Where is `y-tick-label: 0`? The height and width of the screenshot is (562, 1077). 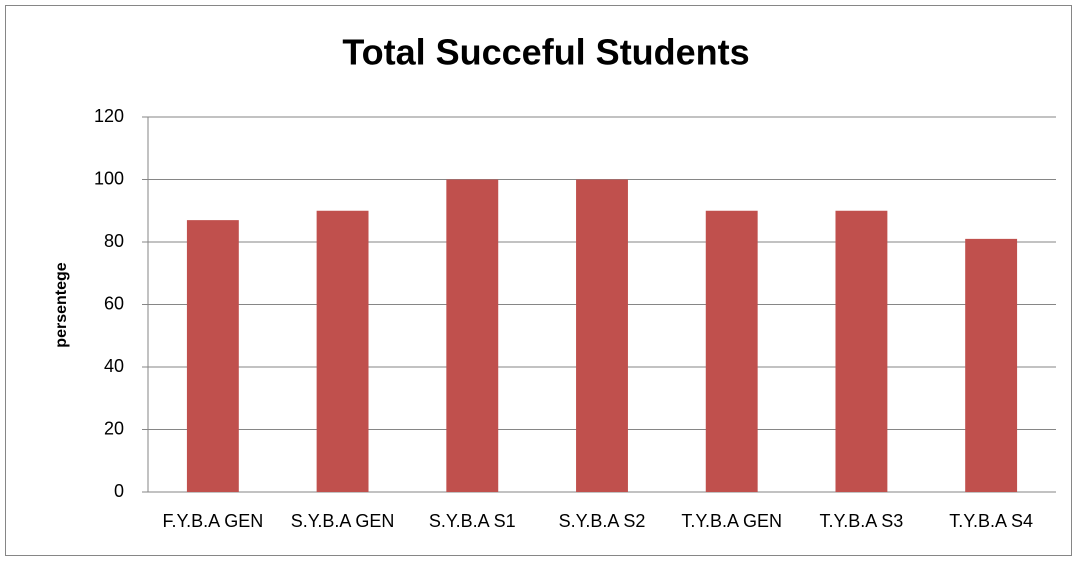
y-tick-label: 0 is located at coordinates (119, 491).